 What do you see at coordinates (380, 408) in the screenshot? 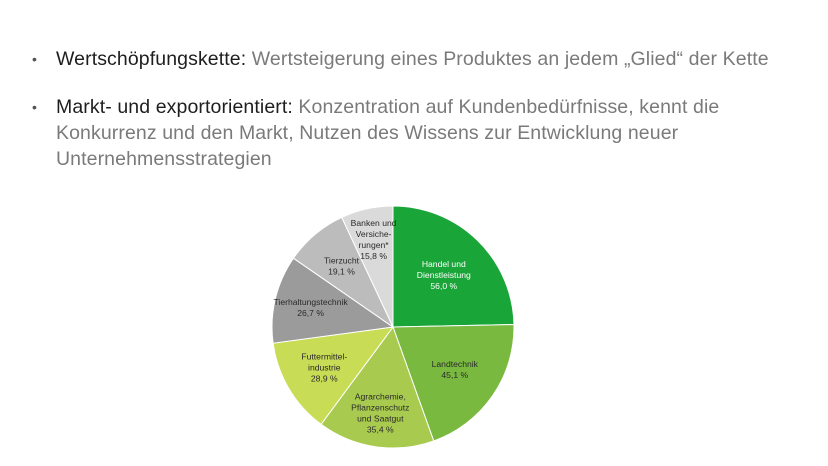
I see `slice-category: Pflanzenschutz` at bounding box center [380, 408].